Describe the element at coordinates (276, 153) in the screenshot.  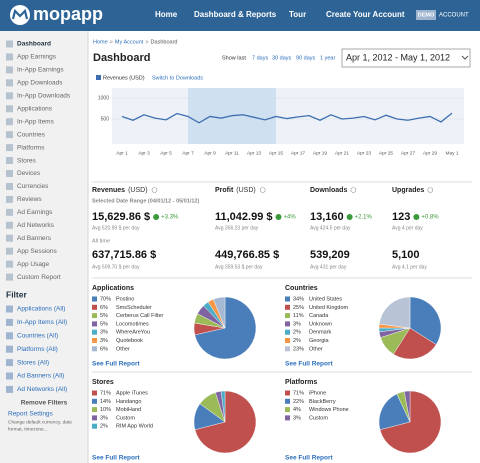
I see `x-tick-label: Apr 15` at that location.